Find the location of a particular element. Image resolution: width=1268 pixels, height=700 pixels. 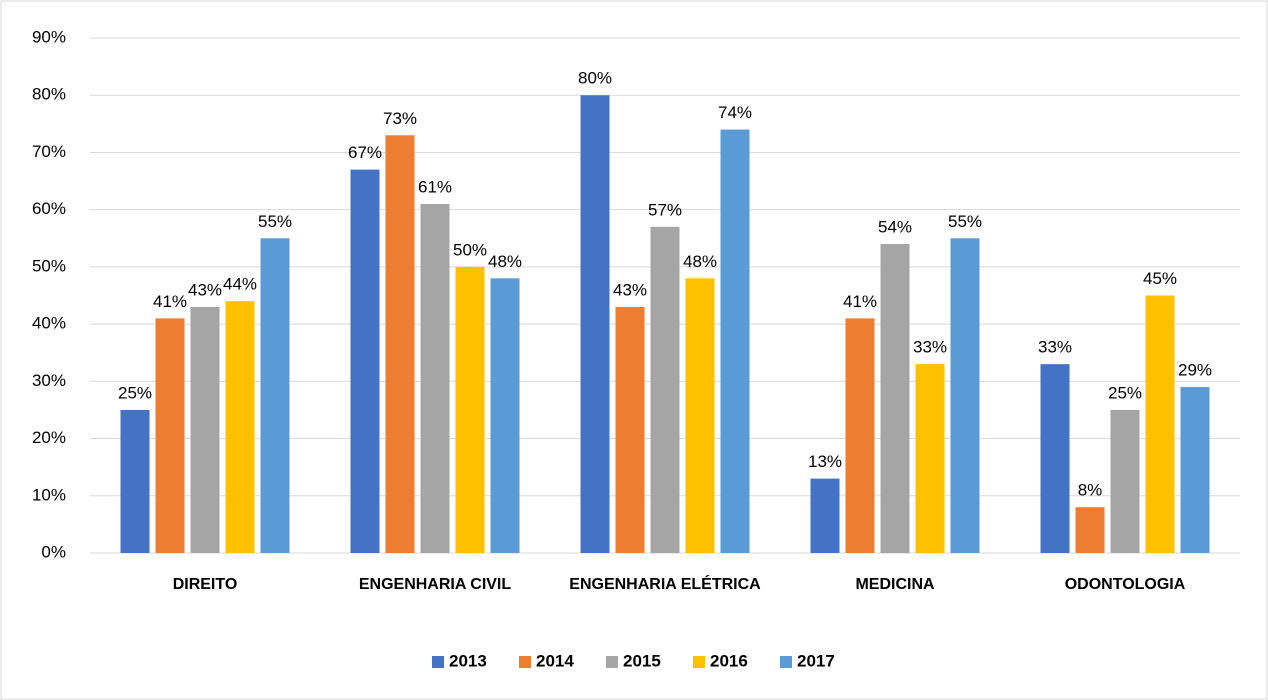

x-tick-label: ODONTOLOGIA is located at coordinates (1125, 584).